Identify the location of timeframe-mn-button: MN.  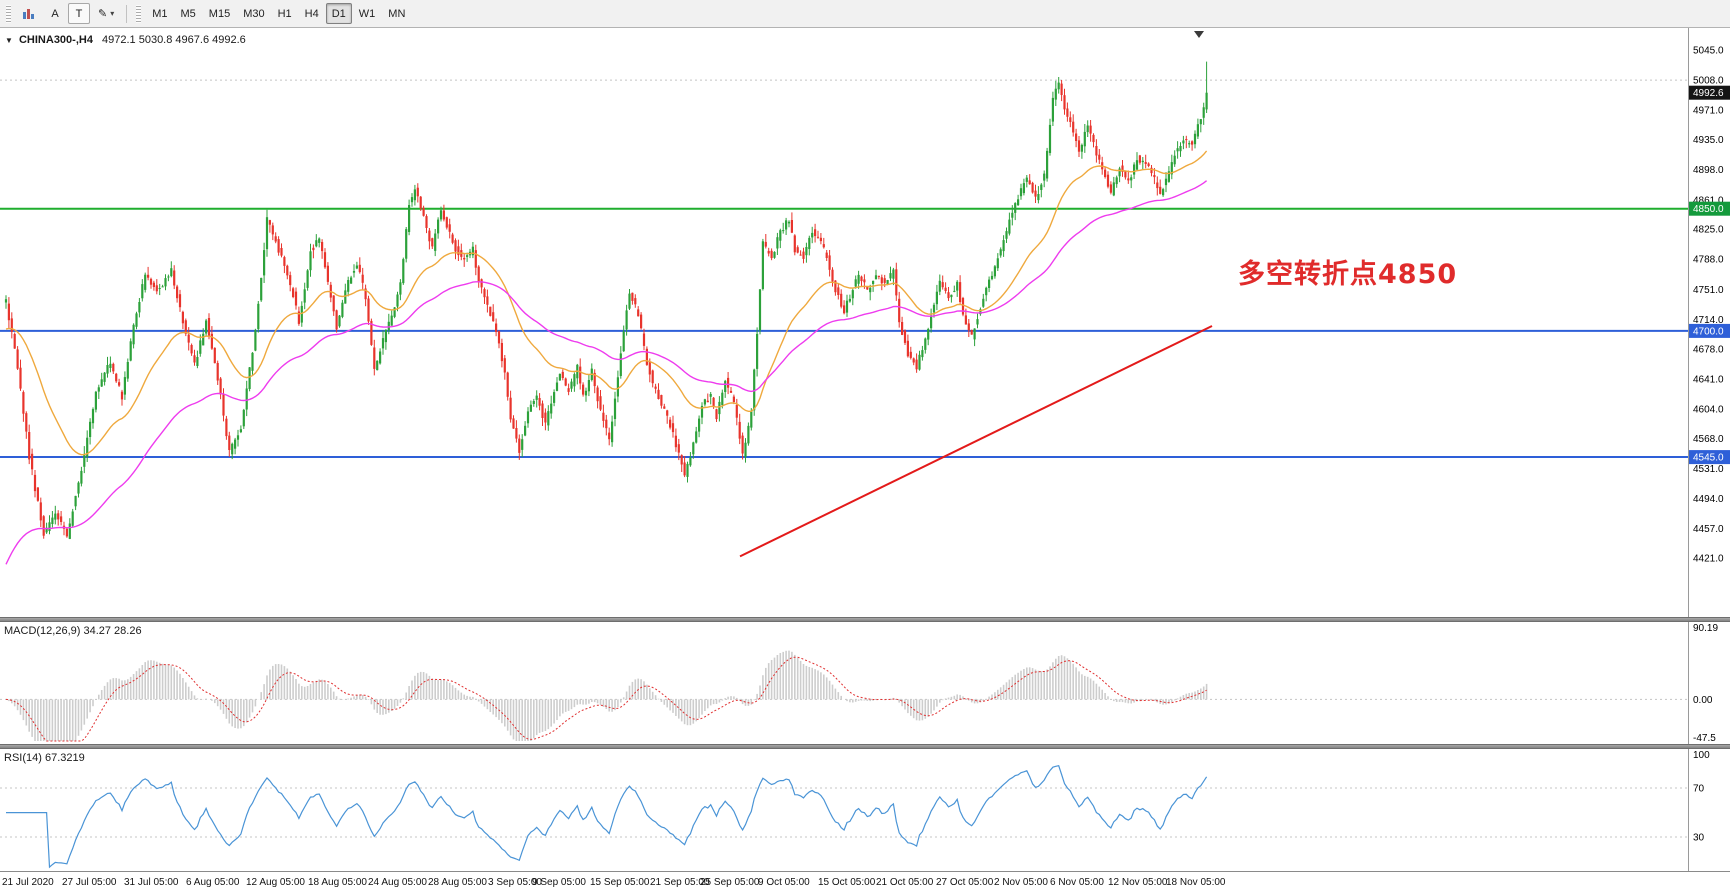
(397, 13).